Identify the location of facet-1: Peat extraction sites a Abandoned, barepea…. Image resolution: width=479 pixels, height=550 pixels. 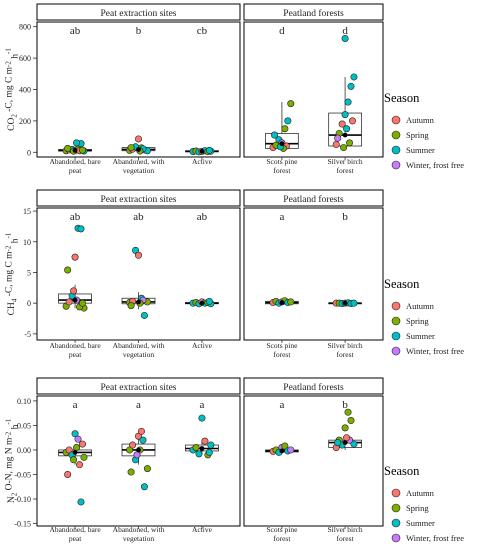
(138, 460).